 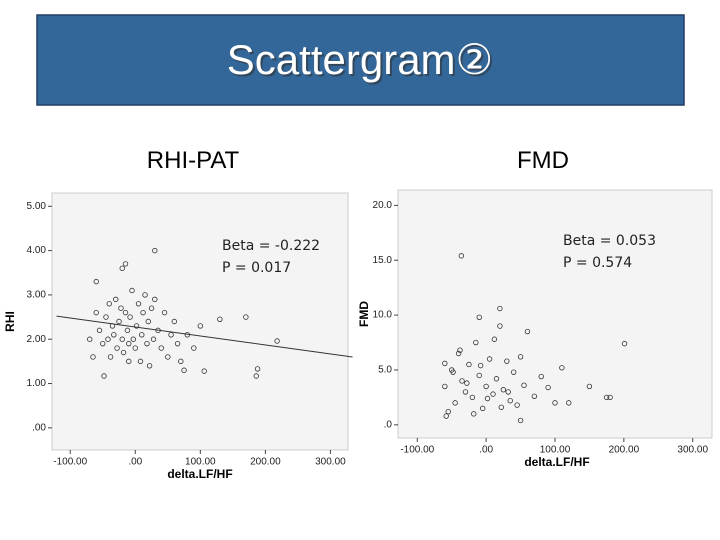 I want to click on y-tick-label: .00, so click(x=39, y=427).